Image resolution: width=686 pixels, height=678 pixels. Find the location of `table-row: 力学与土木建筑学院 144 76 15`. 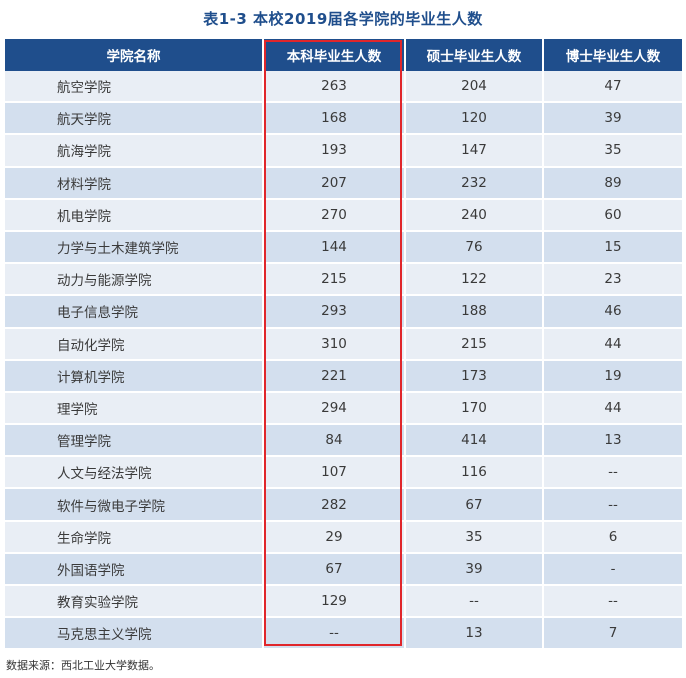

table-row: 力学与土木建筑学院 144 76 15 is located at coordinates (343, 247).